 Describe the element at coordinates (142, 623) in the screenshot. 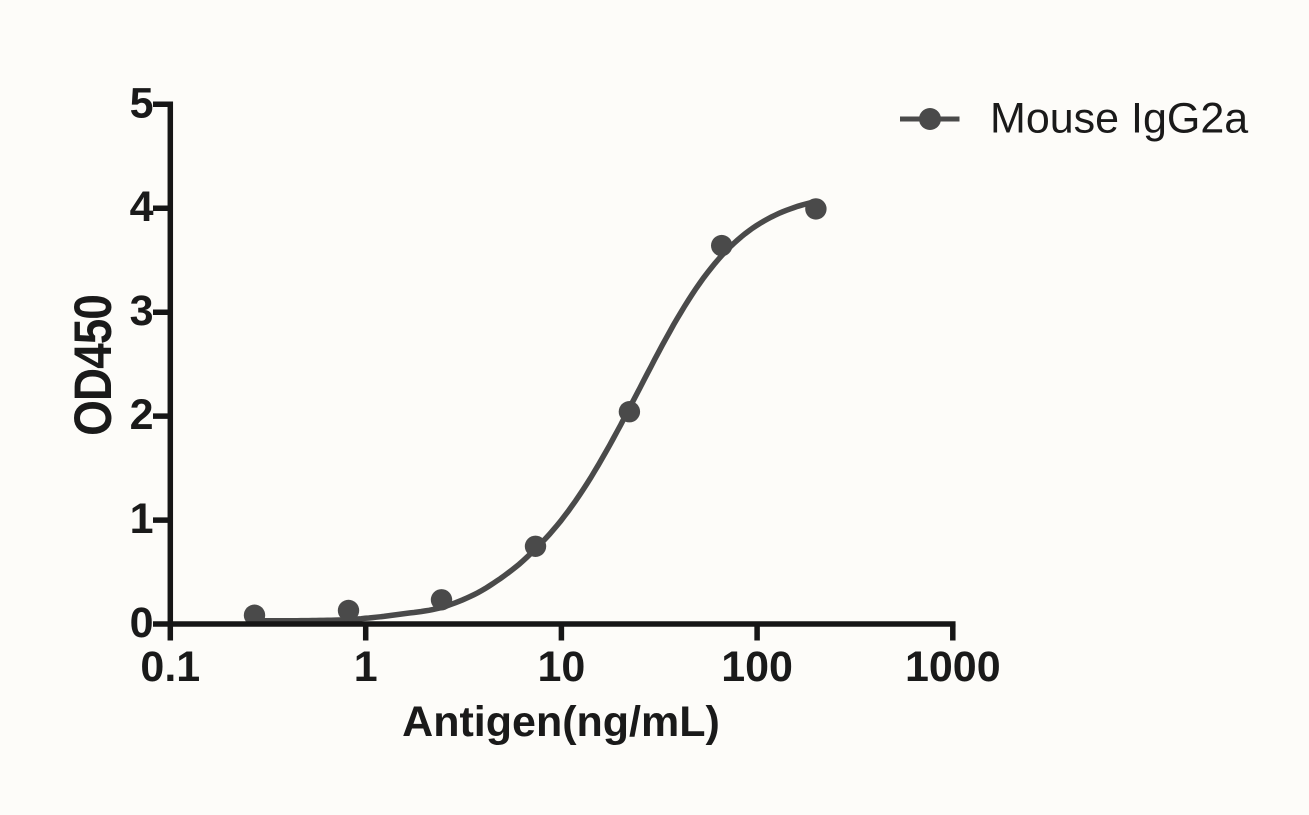

I see `svg-text: 0` at that location.